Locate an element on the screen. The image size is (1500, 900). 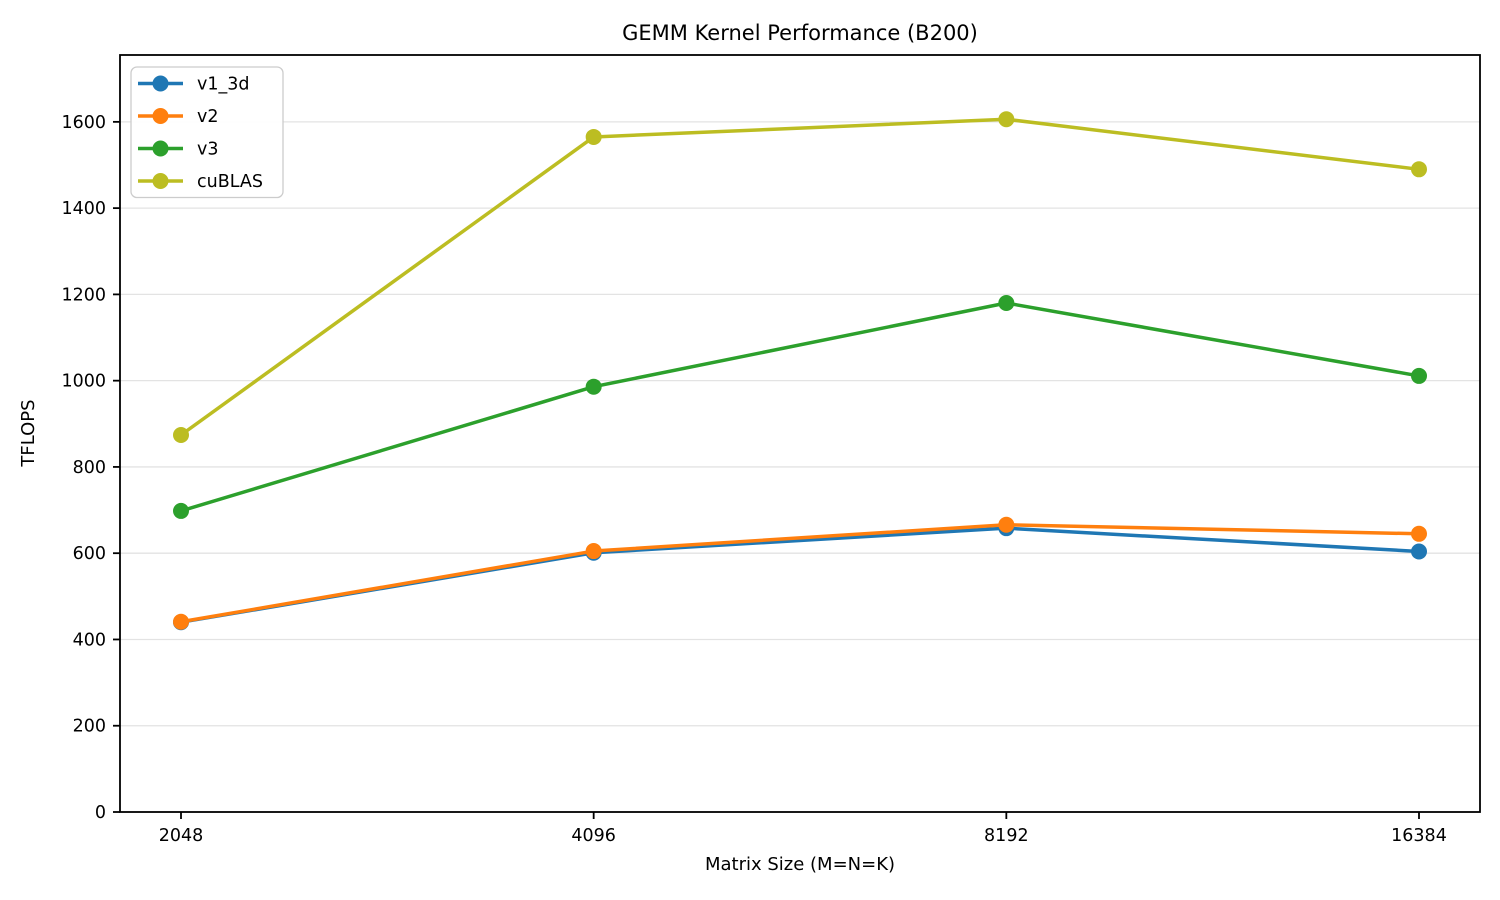
legend-box is located at coordinates (207, 132).